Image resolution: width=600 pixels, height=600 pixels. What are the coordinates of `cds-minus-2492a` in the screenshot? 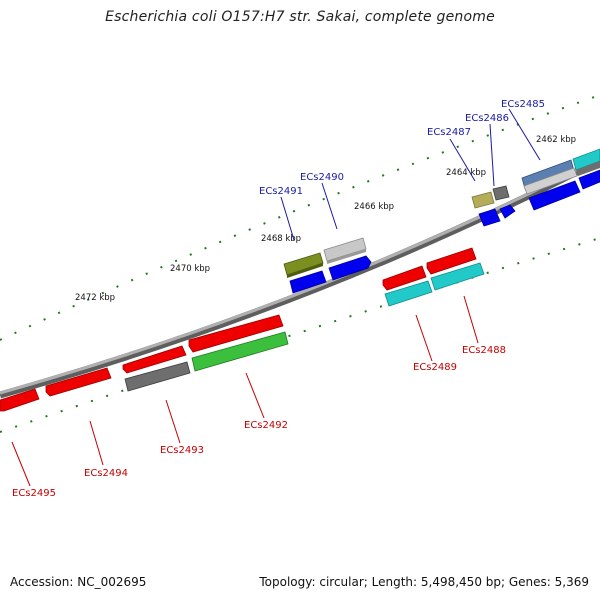 It's located at (236, 333).